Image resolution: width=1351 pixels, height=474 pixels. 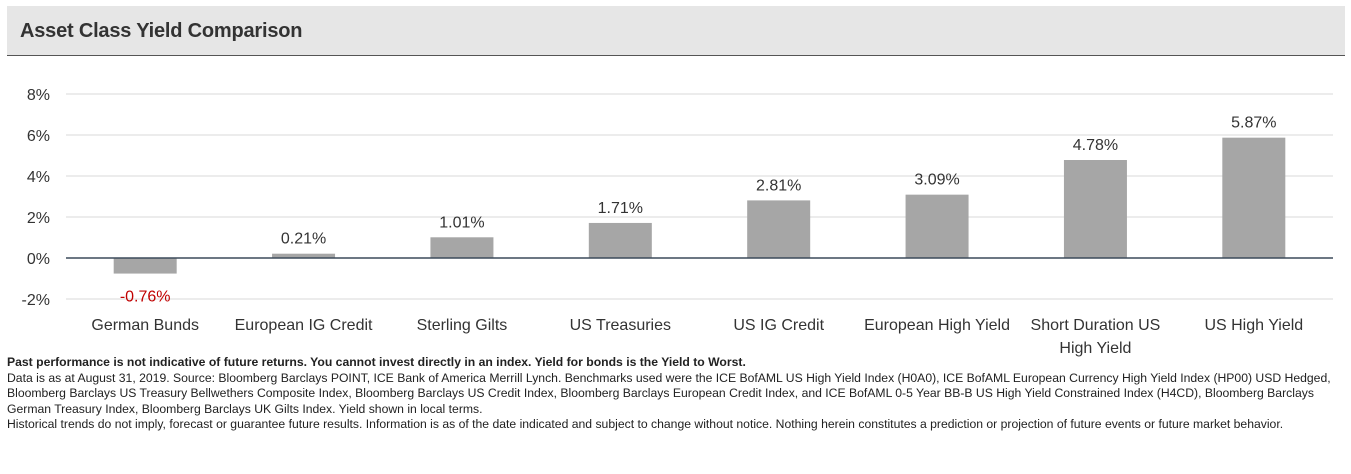 I want to click on x-tick-label: European High Yield, so click(x=937, y=325).